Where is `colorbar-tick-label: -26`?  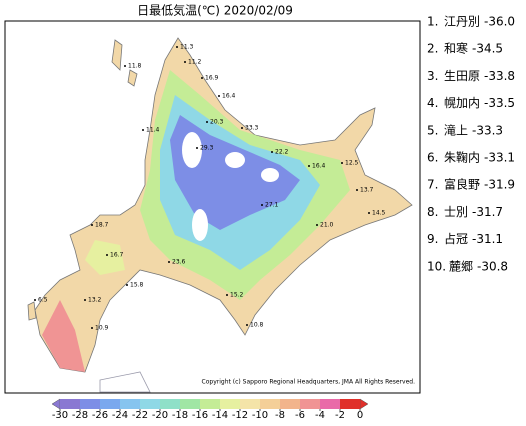
colorbar-tick-label: -26 is located at coordinates (100, 415).